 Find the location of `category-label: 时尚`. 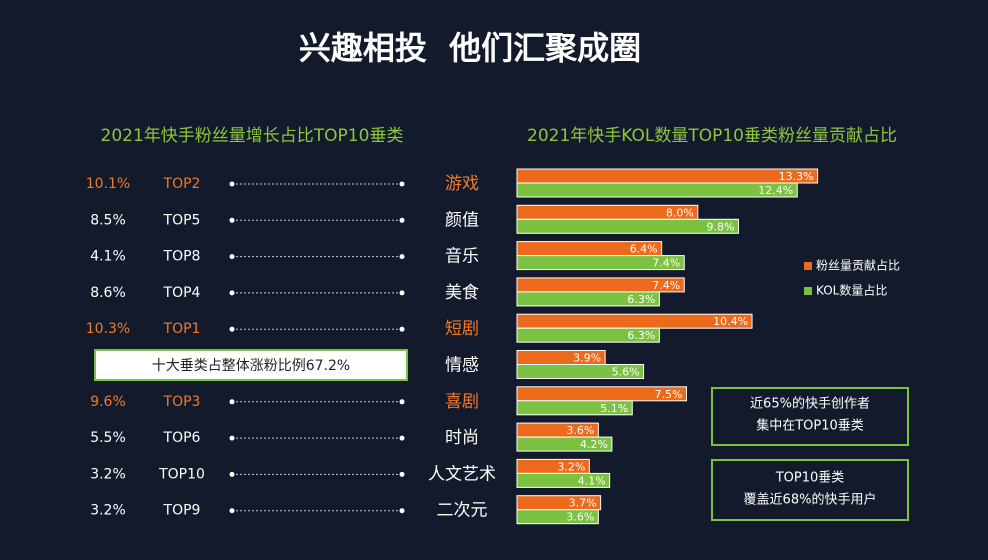

category-label: 时尚 is located at coordinates (462, 438).